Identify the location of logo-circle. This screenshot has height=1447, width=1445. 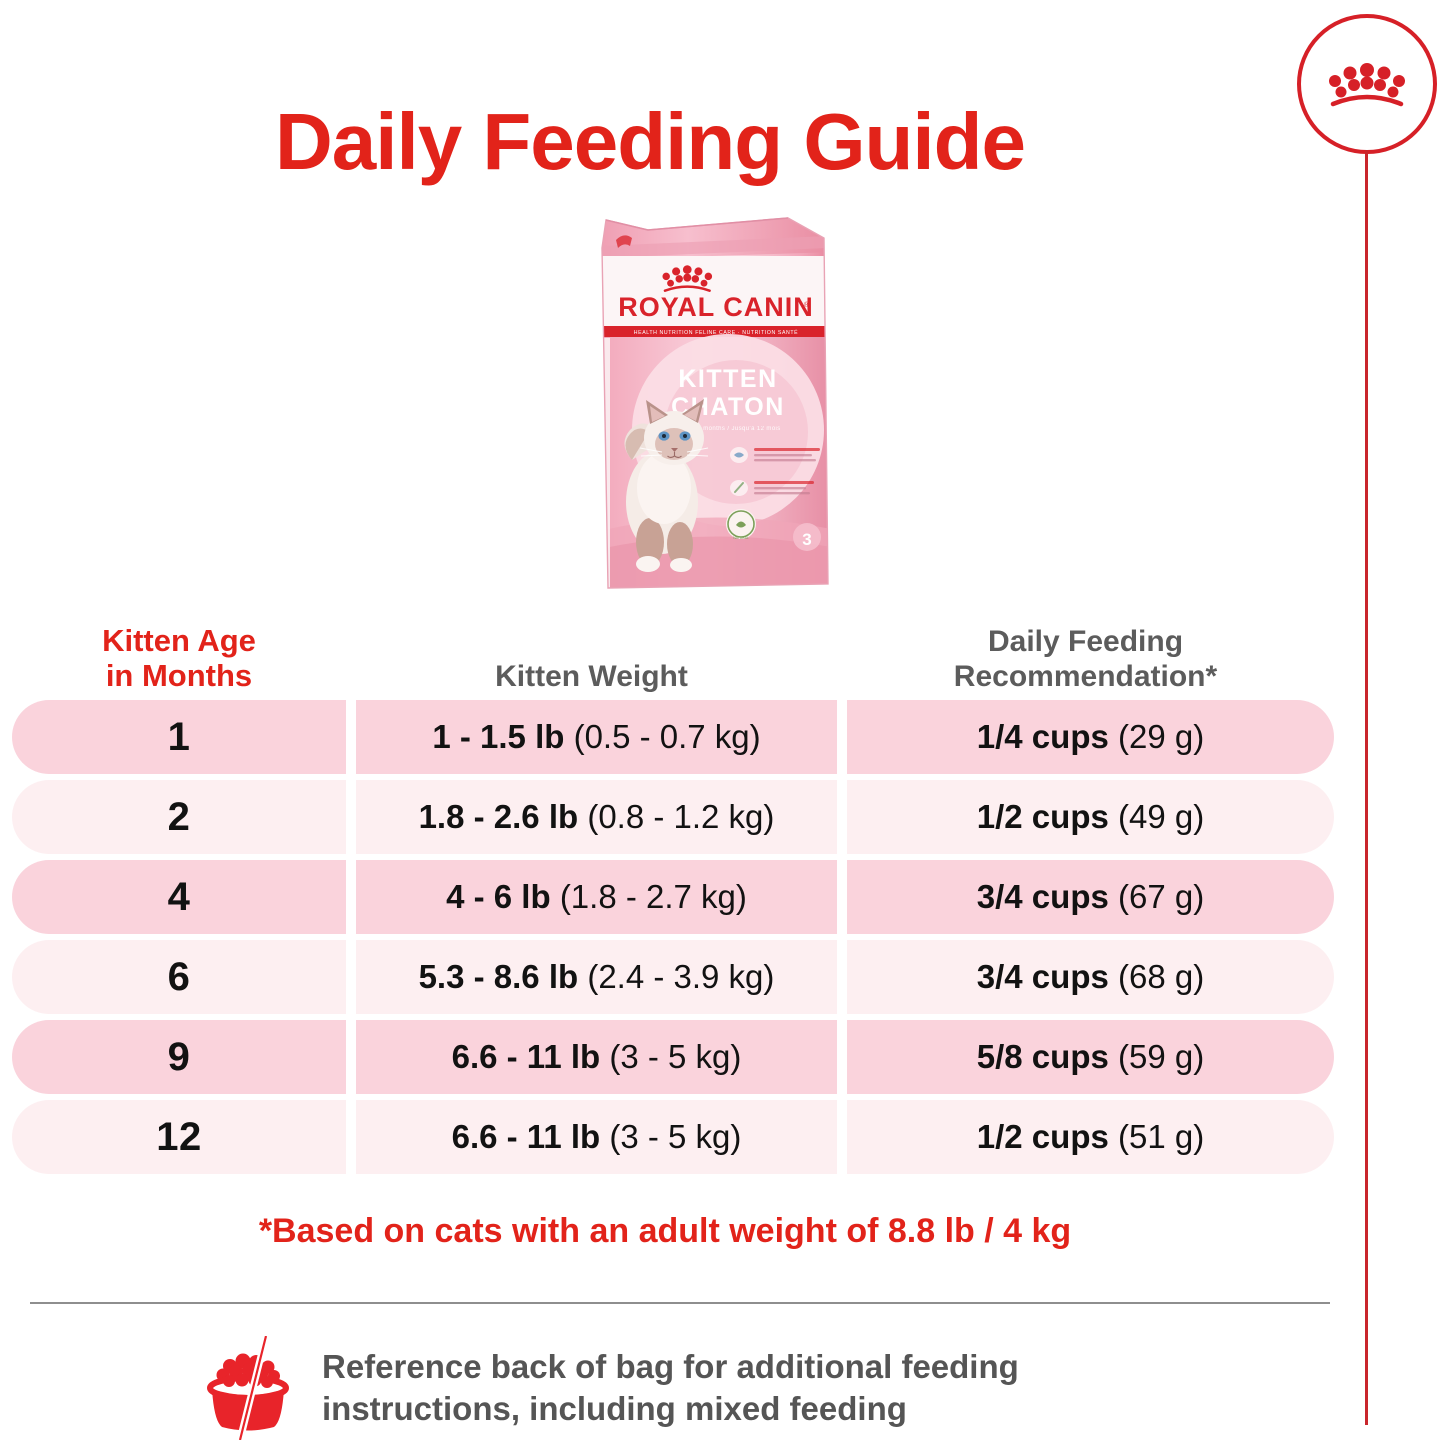
(1367, 84).